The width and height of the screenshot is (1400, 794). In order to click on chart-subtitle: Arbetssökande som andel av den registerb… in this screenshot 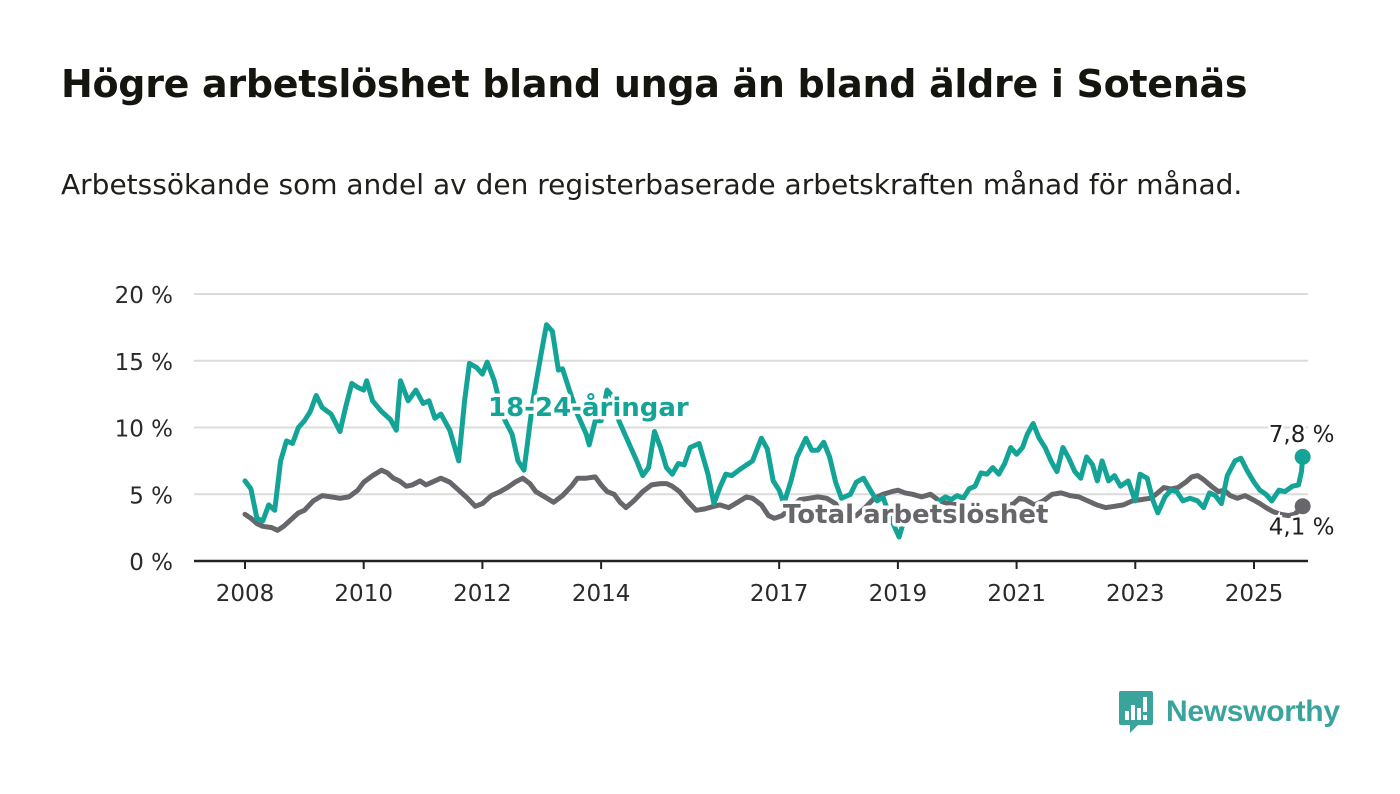, I will do `click(652, 184)`.